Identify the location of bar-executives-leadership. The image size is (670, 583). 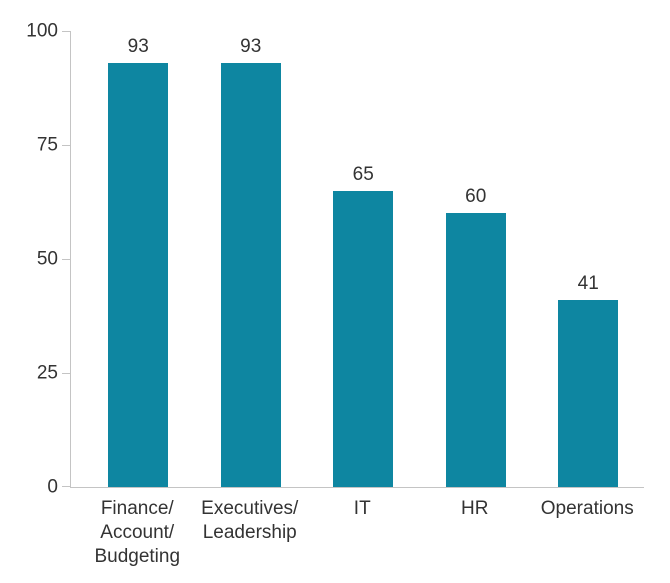
(250, 274).